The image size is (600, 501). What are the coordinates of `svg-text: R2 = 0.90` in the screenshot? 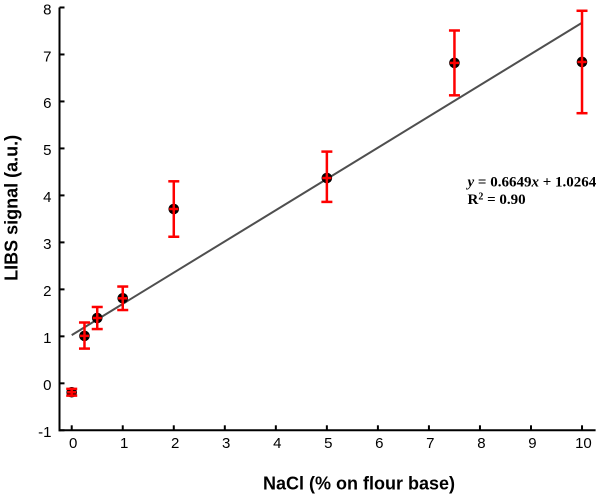 It's located at (497, 200).